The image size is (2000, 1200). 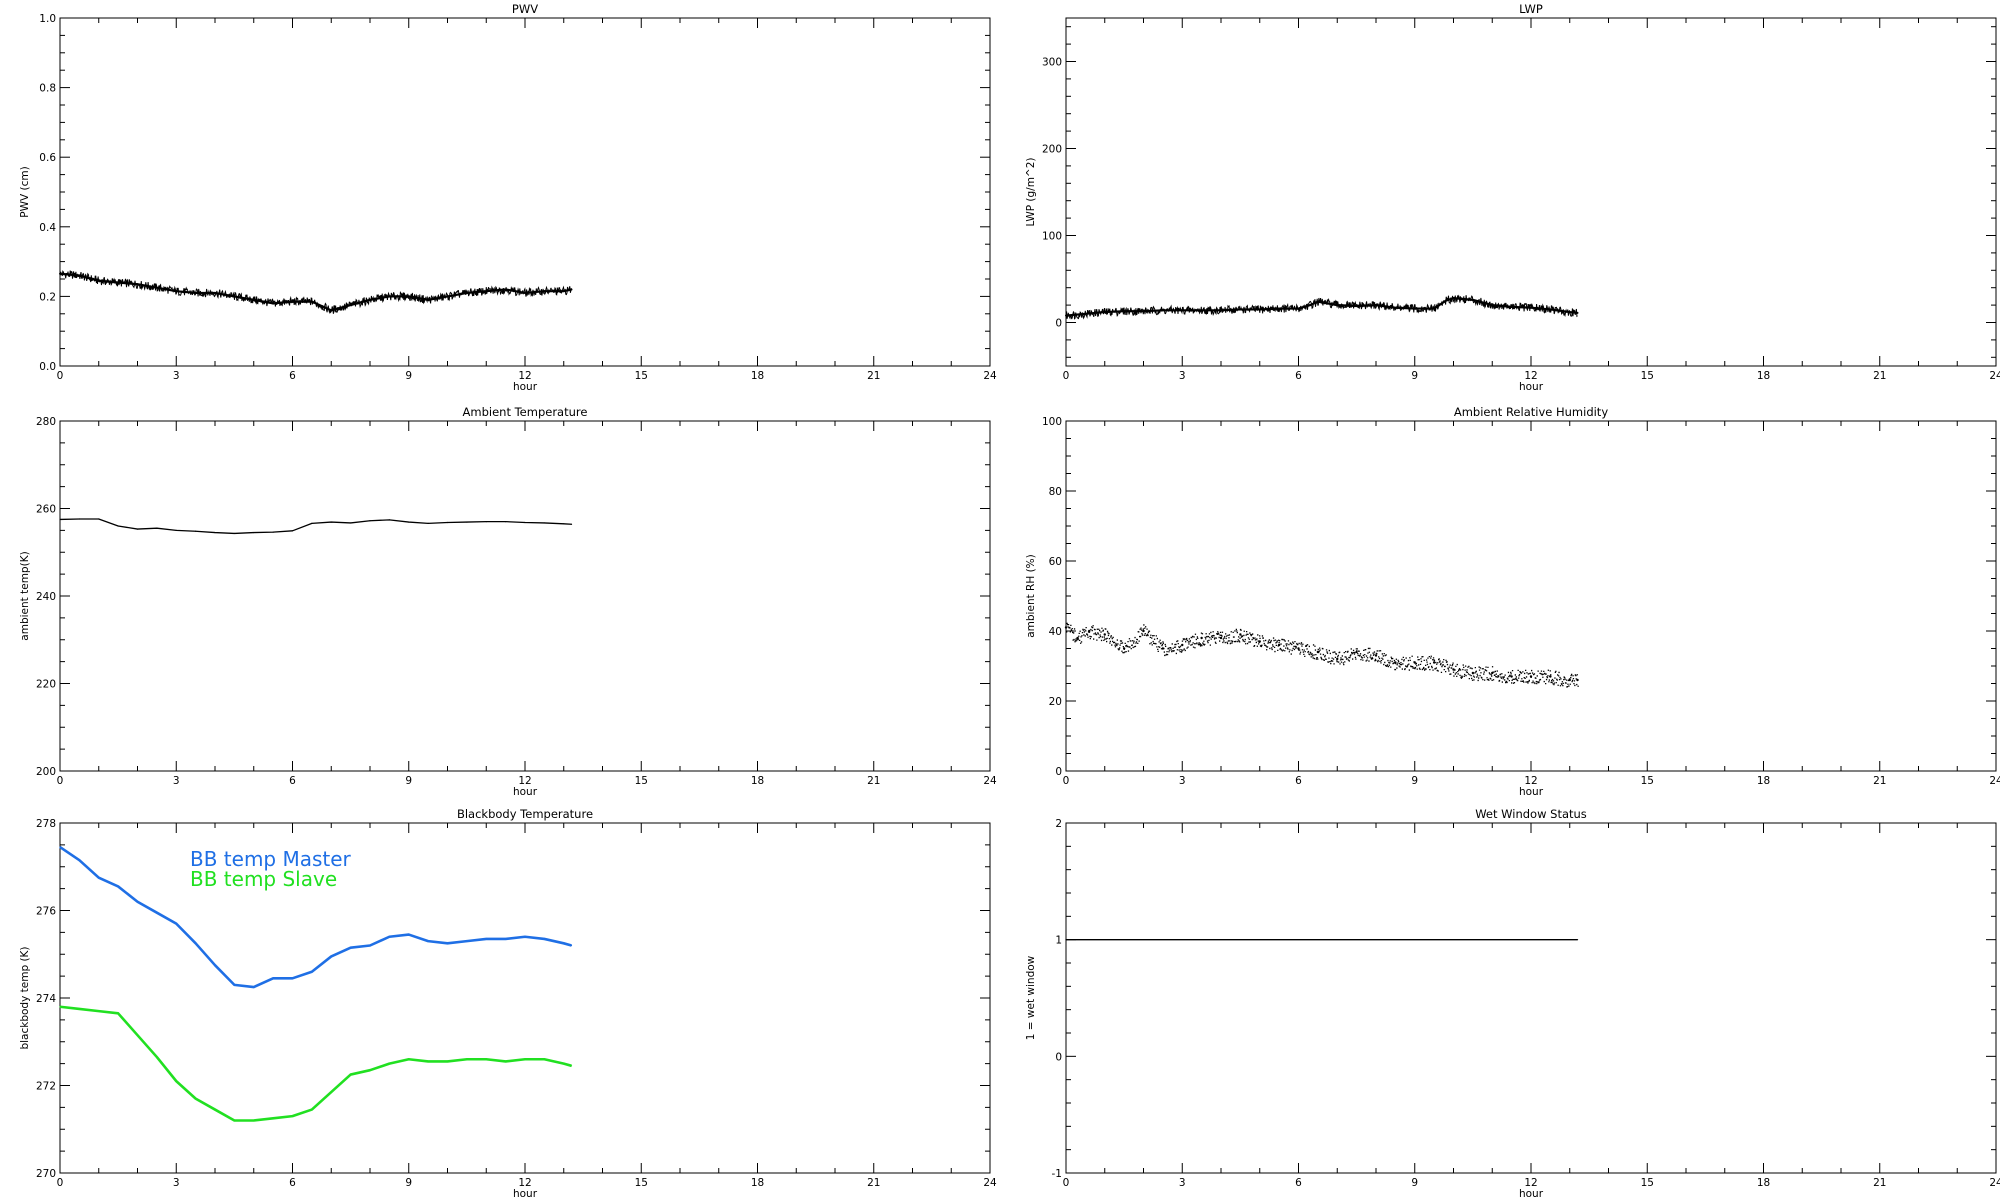 I want to click on y-tick-label: 276, so click(x=46, y=912).